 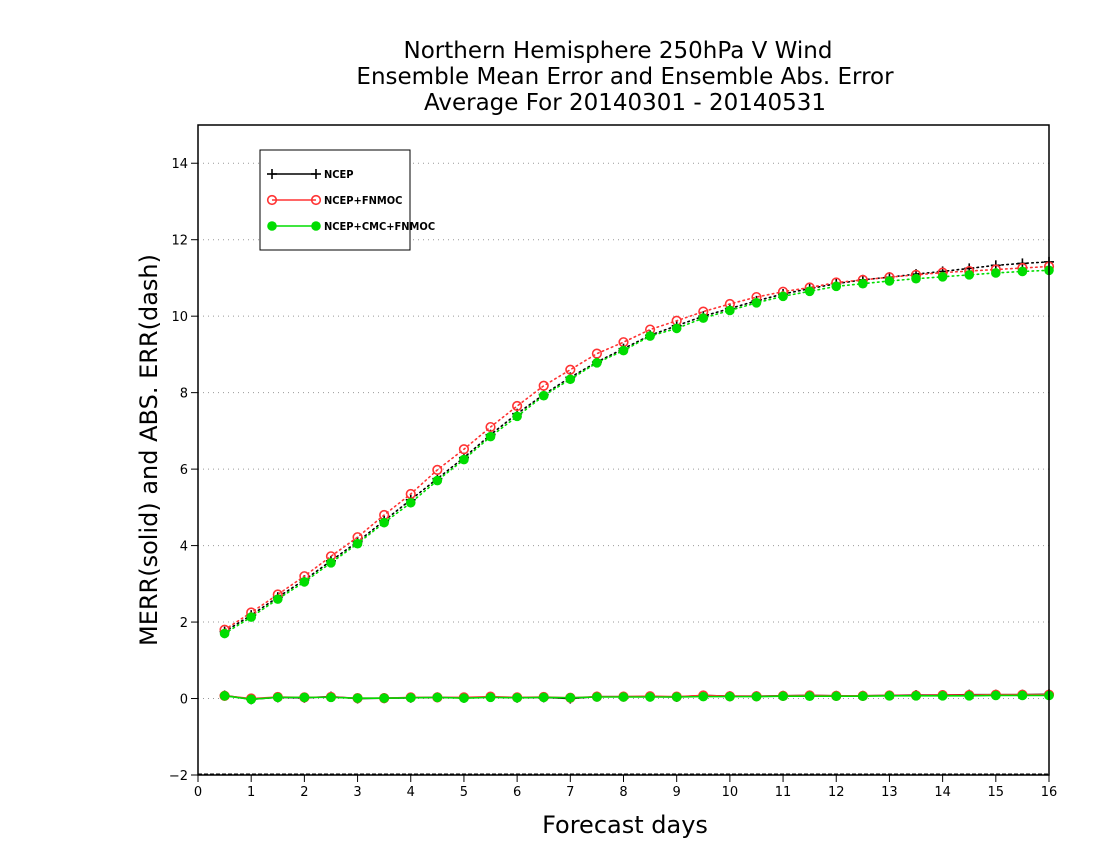 What do you see at coordinates (179, 241) in the screenshot?
I see `y-tick-label: 12` at bounding box center [179, 241].